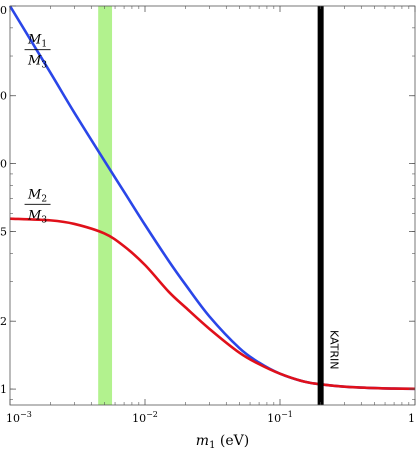 The image size is (420, 455). I want to click on y-tick-label-4: 20, so click(3, 96).